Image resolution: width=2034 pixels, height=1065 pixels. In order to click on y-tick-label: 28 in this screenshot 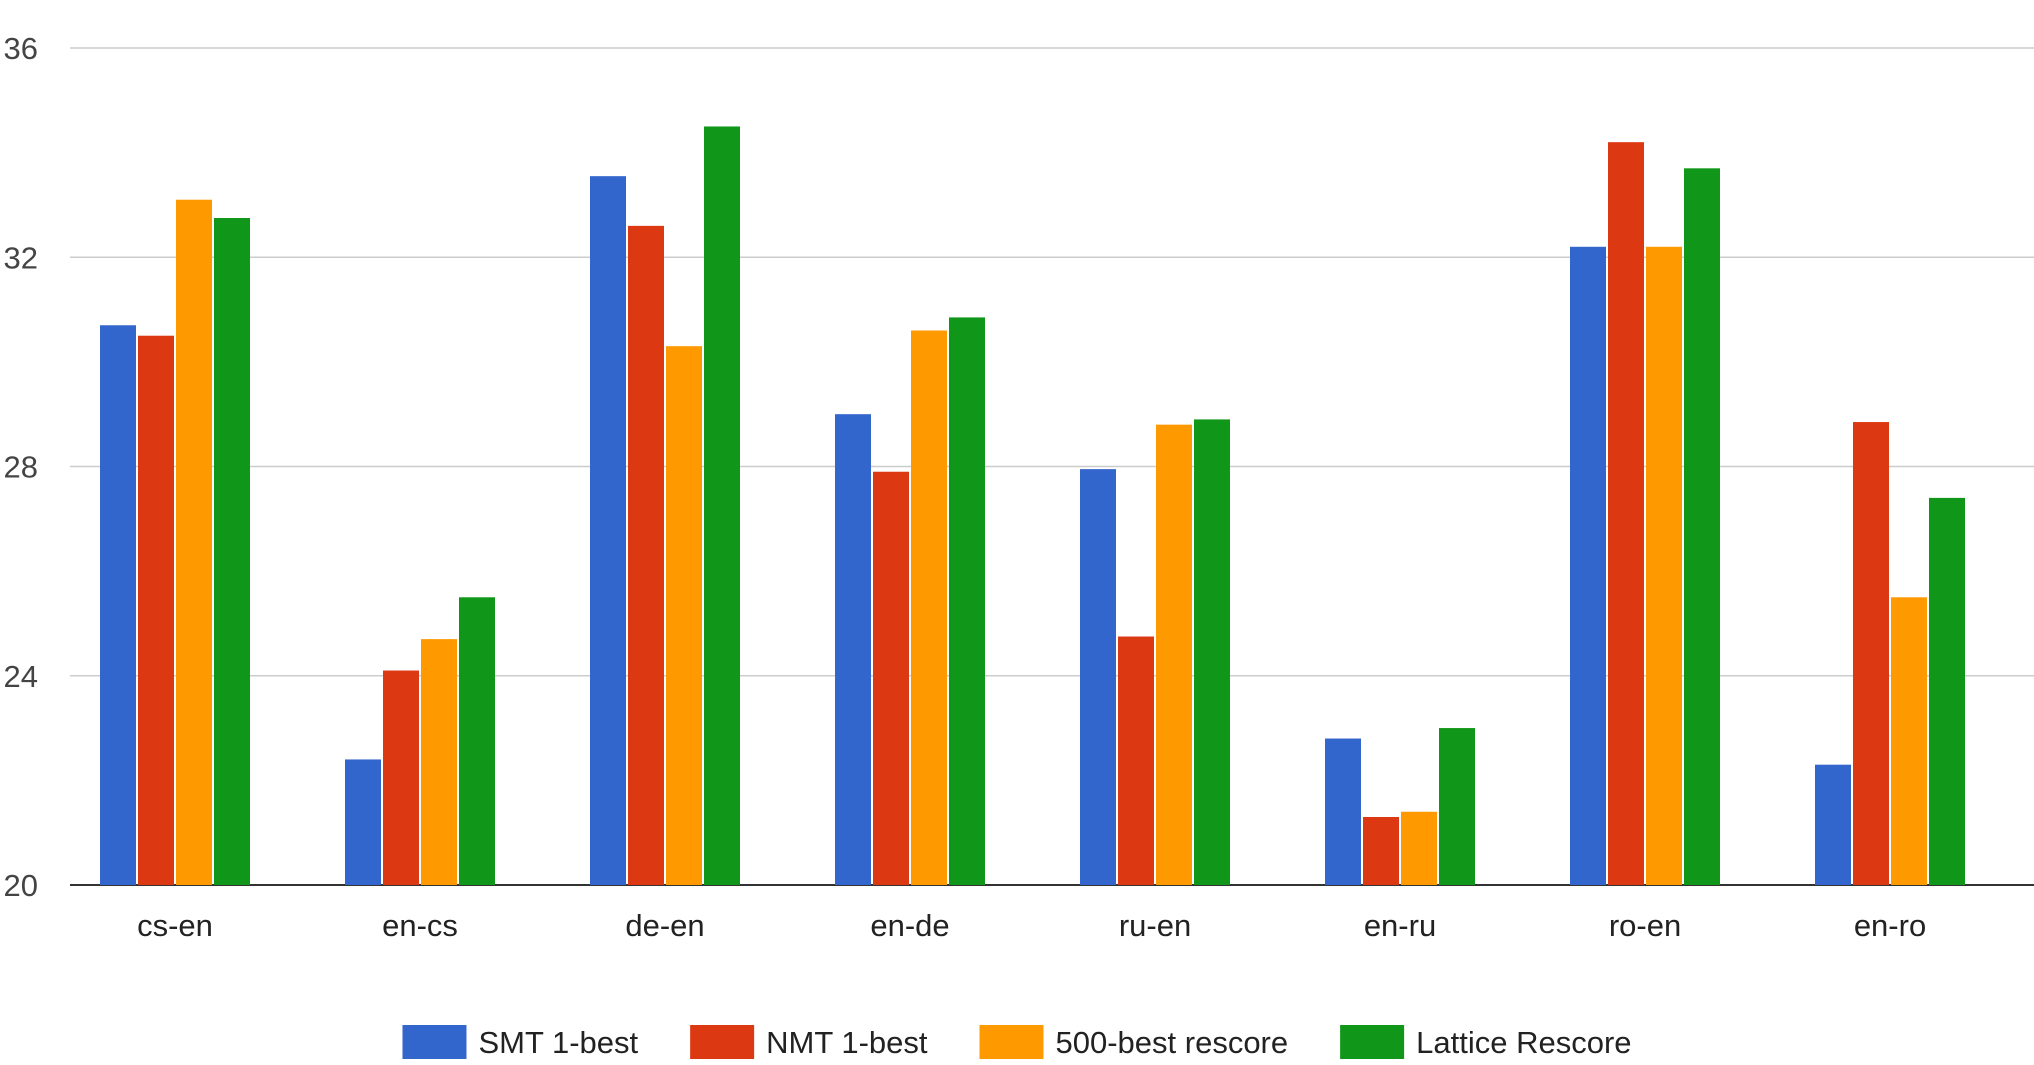, I will do `click(21, 467)`.